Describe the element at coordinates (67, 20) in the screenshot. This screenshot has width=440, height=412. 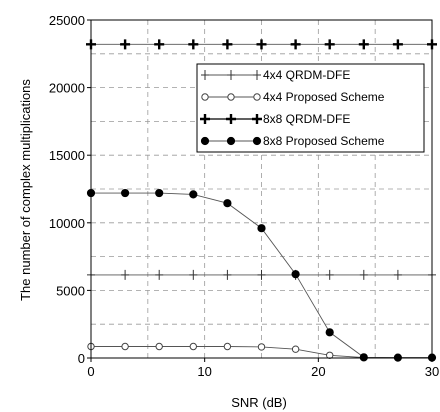
I see `y-tick-label: 25000` at that location.